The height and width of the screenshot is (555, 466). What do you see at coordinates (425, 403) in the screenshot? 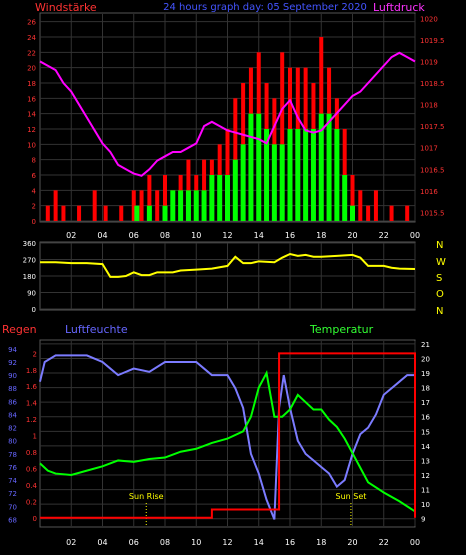
I see `temp-tick-label: 17` at bounding box center [425, 403].